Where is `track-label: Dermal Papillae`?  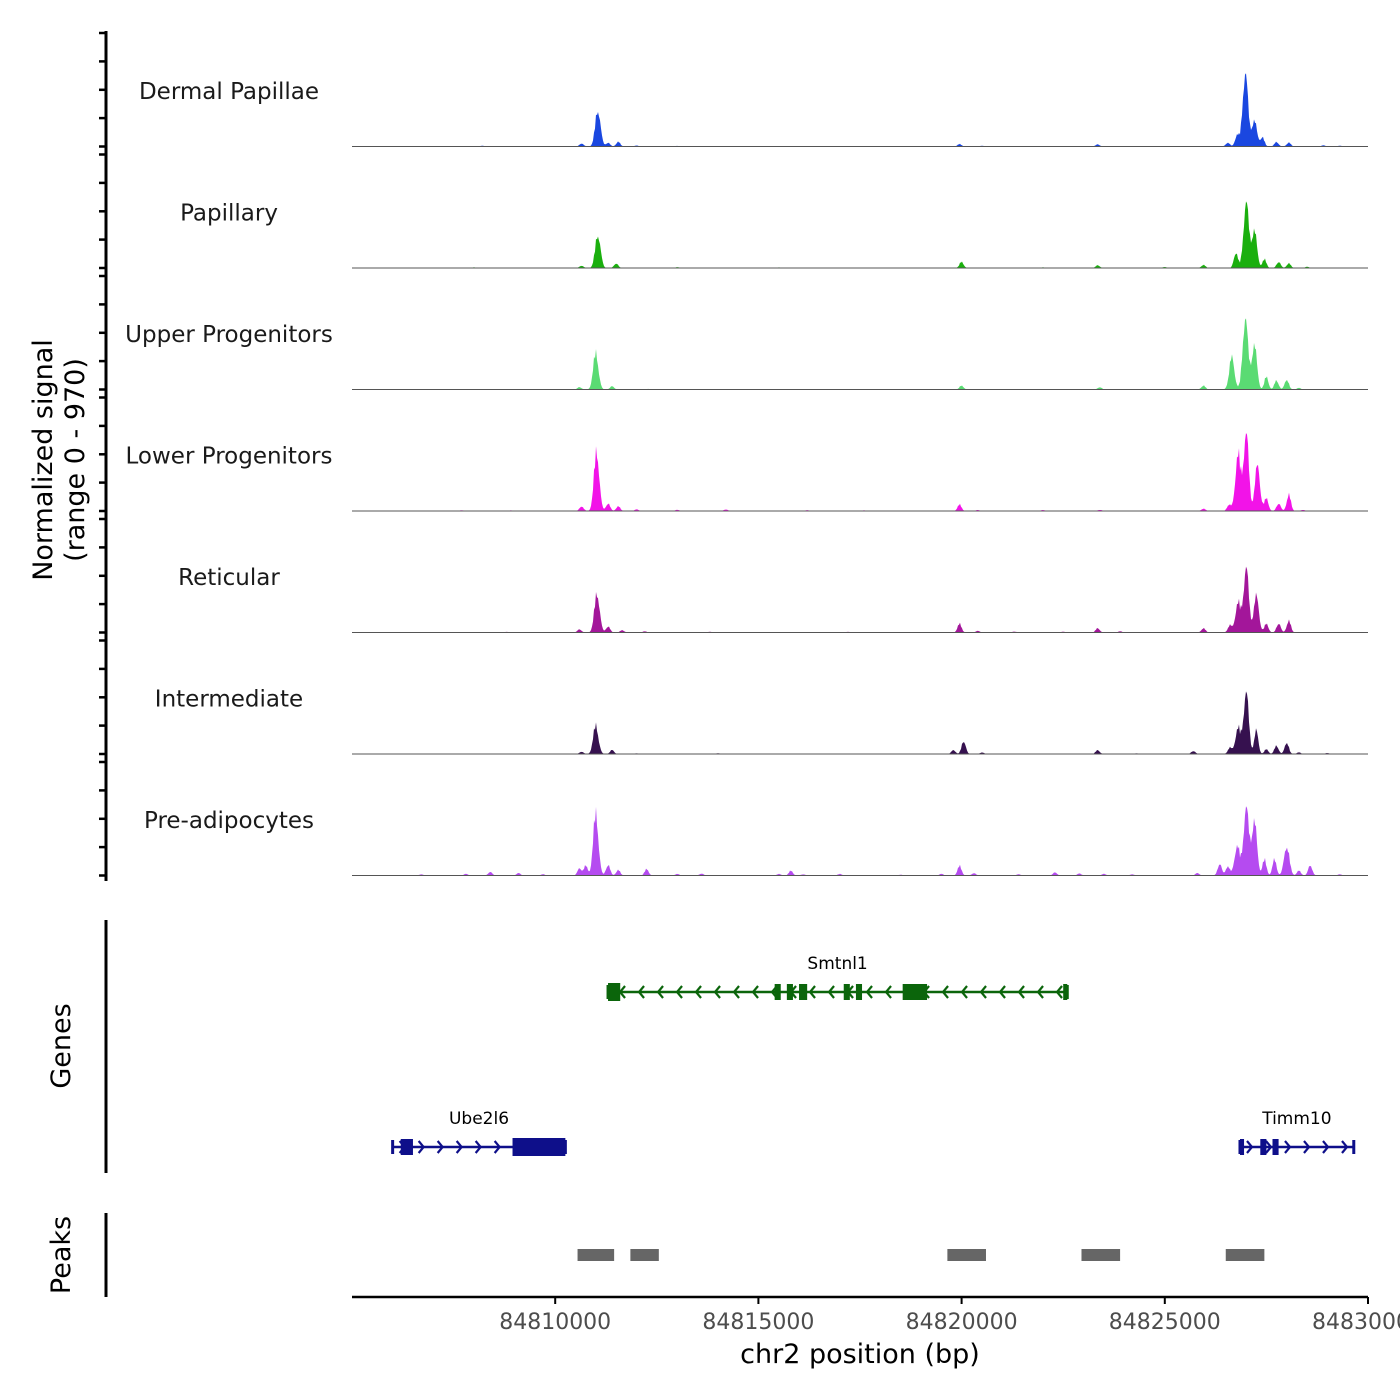 track-label: Dermal Papillae is located at coordinates (229, 92).